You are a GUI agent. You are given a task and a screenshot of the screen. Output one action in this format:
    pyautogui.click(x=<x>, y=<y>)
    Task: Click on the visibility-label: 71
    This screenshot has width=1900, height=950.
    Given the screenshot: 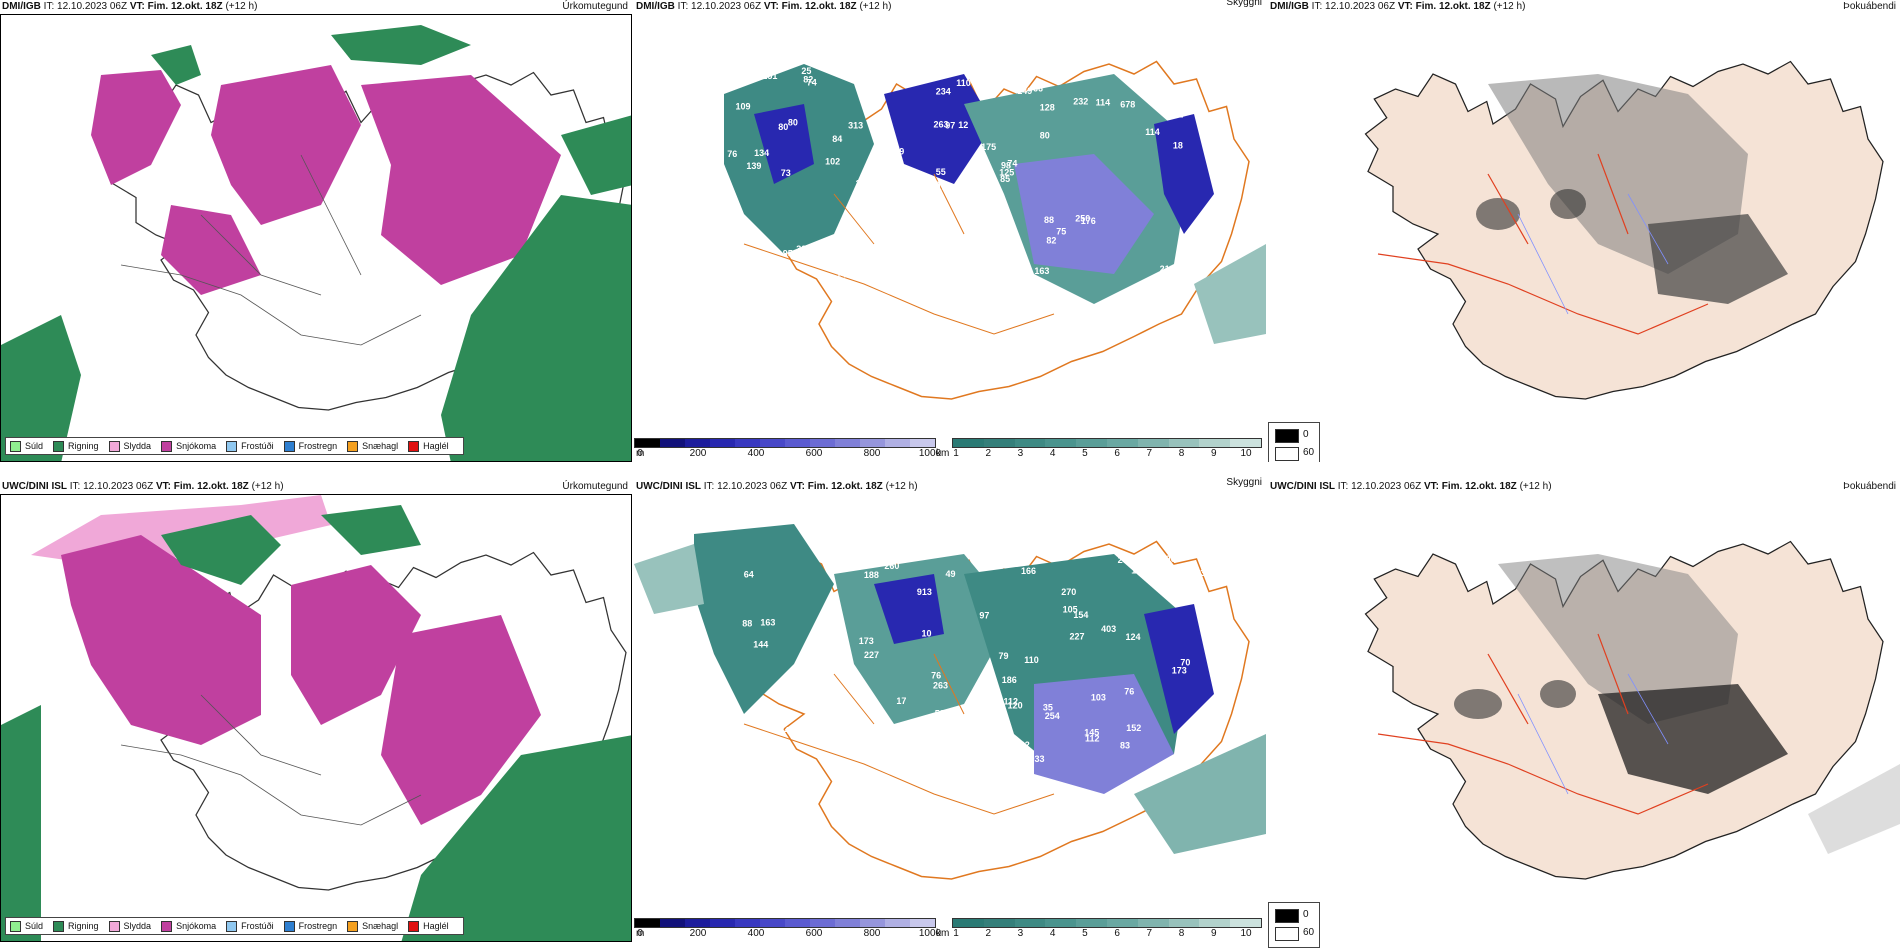 What is the action you would take?
    pyautogui.click(x=1178, y=115)
    